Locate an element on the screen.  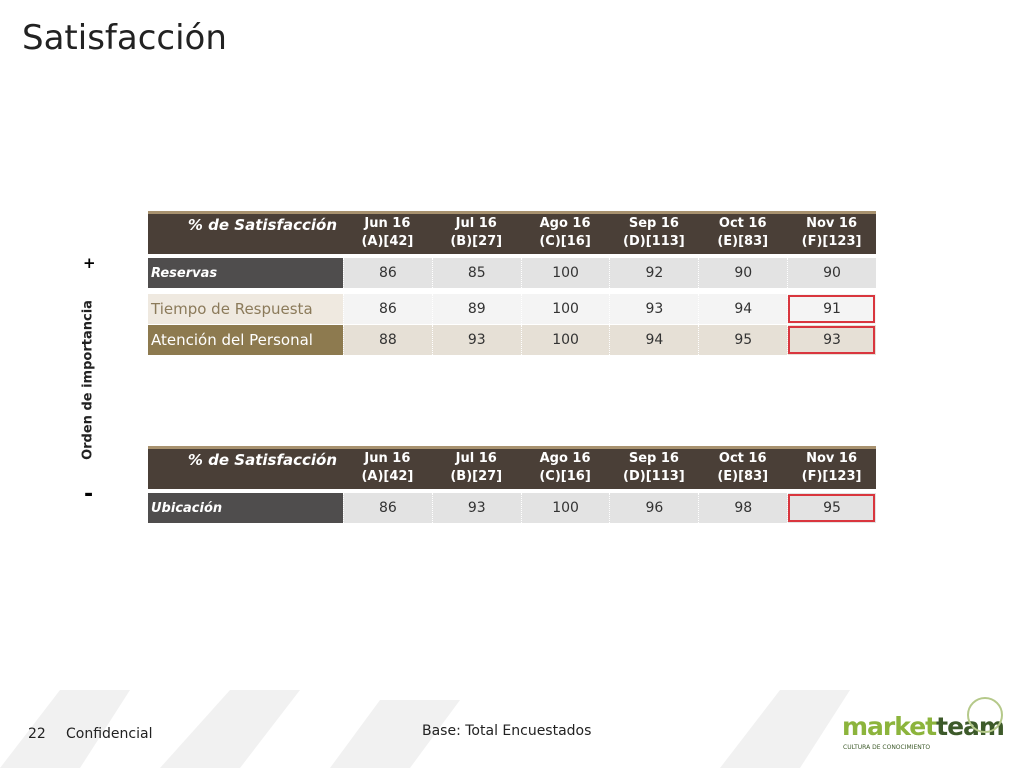
table-row: Ubicación 86 93 100 96 98 95 is located at coordinates (512, 508).